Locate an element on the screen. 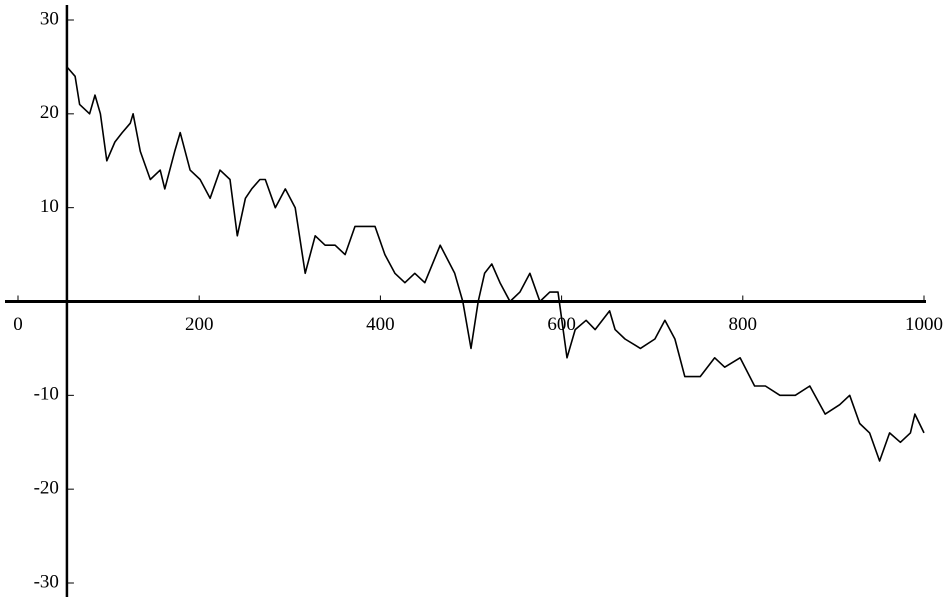 The height and width of the screenshot is (600, 950). x-tick-label: 1000 is located at coordinates (924, 324).